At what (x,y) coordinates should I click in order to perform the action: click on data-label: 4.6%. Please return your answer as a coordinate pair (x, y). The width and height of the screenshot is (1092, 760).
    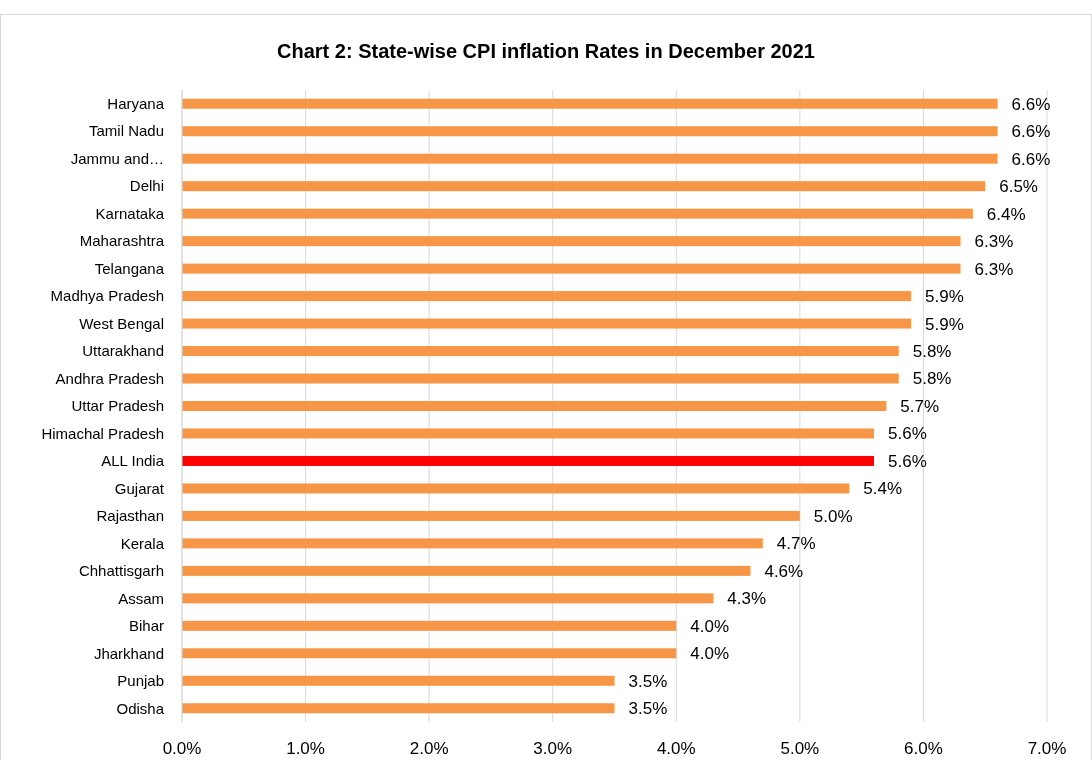
    Looking at the image, I should click on (784, 571).